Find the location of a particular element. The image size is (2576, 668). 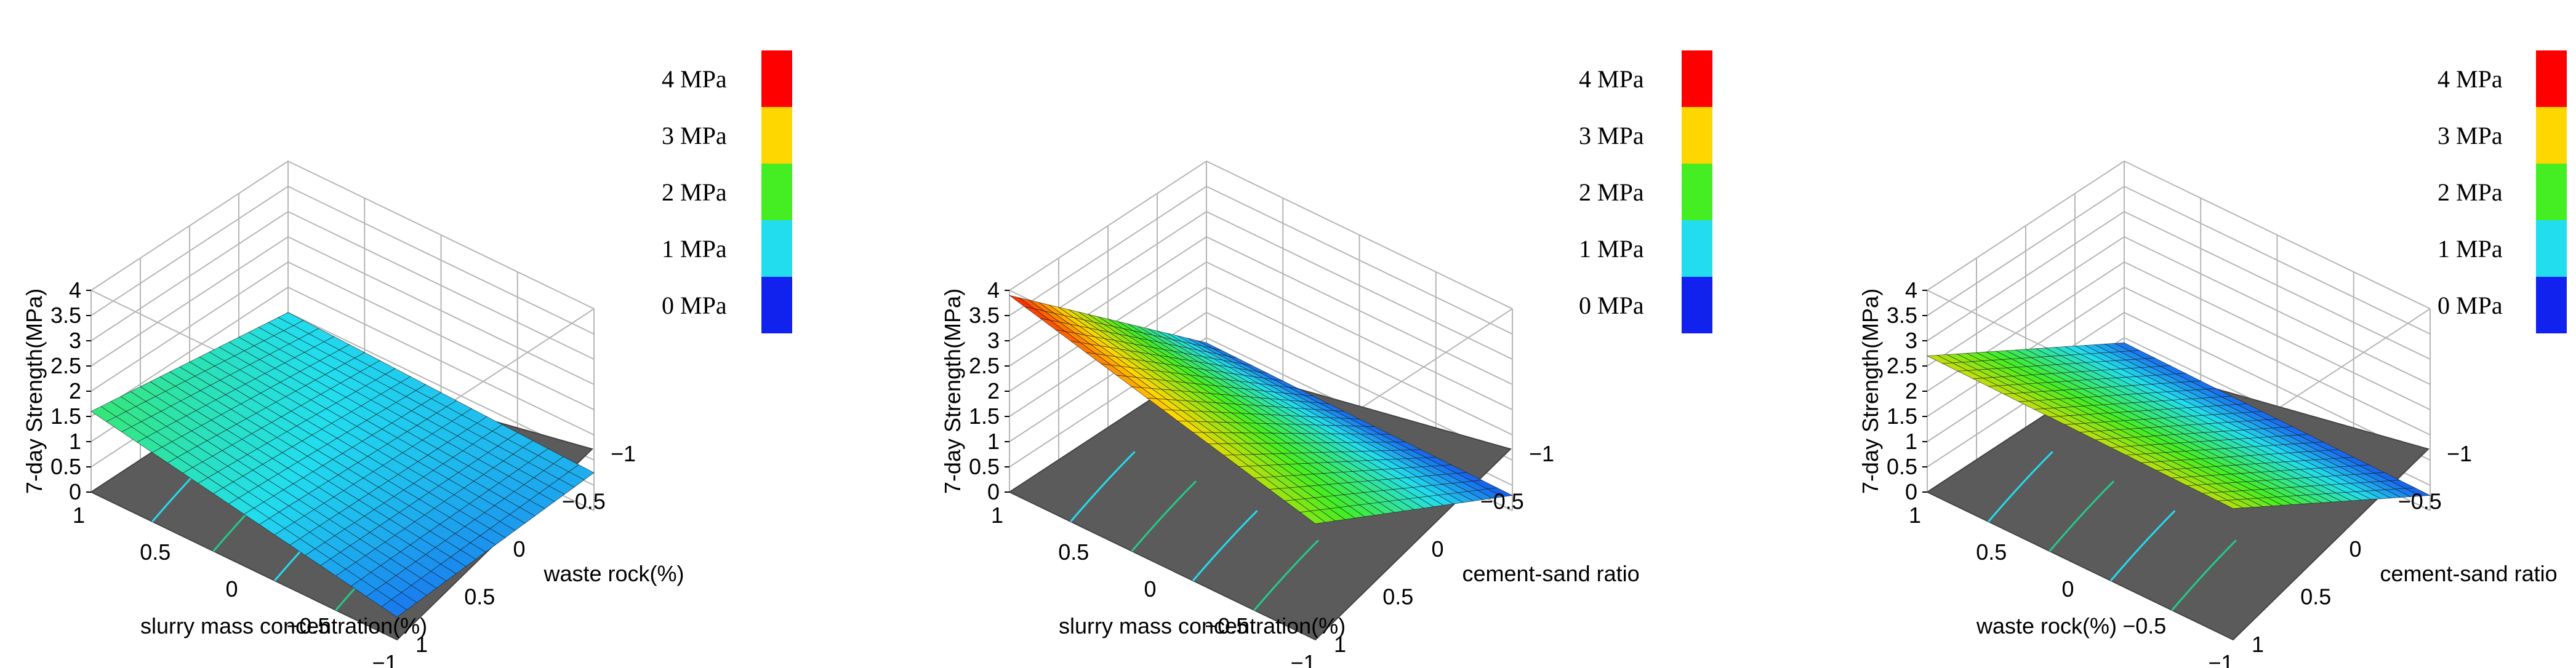

y-axis: 1 0.5 0 −0.5−1 waste rock(%) is located at coordinates (549, 549).